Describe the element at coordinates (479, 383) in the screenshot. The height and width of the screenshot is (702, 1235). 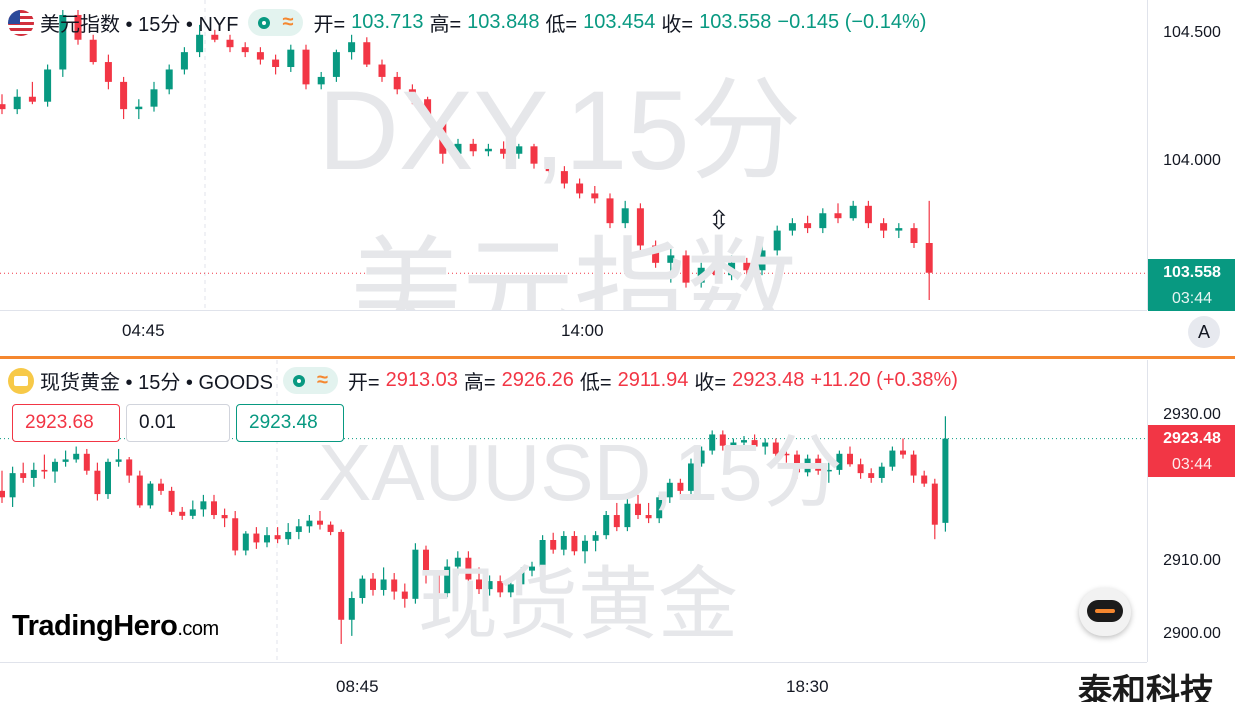
I see `gold-high-label: 高=` at that location.